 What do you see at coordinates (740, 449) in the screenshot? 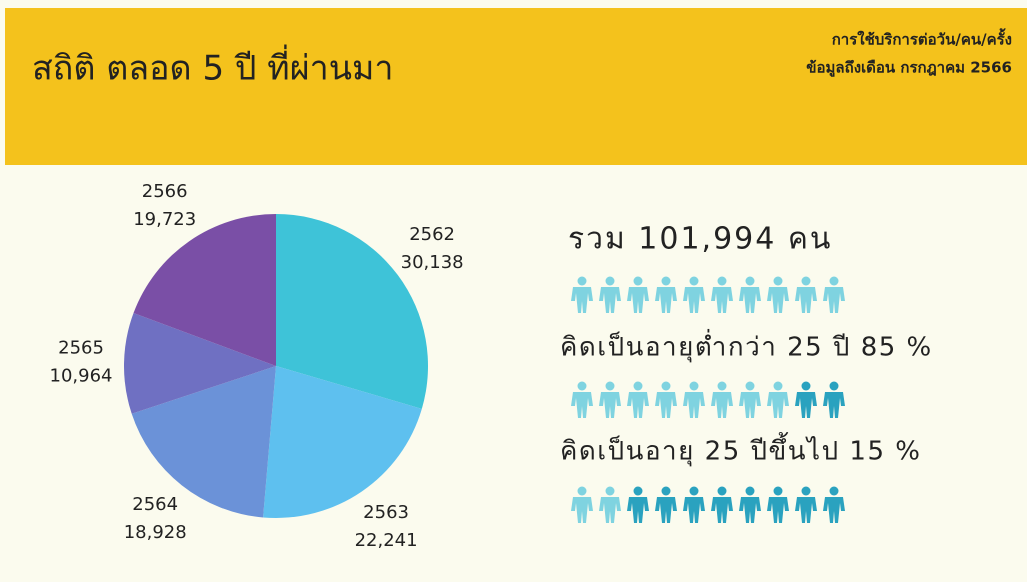
I see `summary-line: คิดเป็นอายุ 25 ปีขึ้นไป 15 %` at bounding box center [740, 449].